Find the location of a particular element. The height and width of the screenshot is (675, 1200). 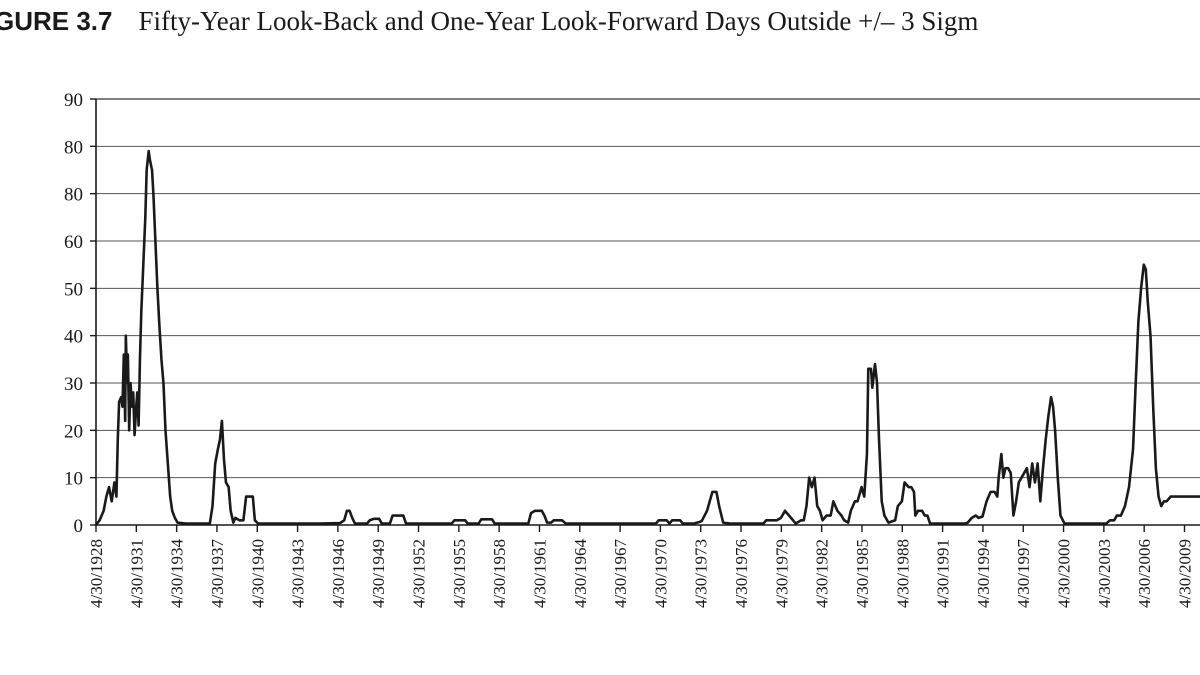

x-tick-label: 4/30/1967 is located at coordinates (620, 573).